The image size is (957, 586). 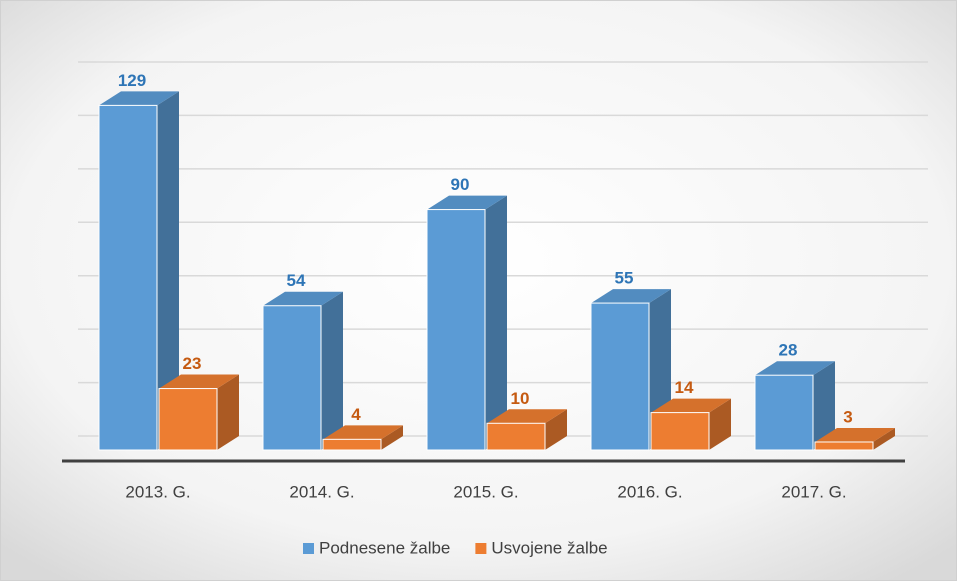 I want to click on x-tick-label: 2017. G., so click(x=813, y=491).